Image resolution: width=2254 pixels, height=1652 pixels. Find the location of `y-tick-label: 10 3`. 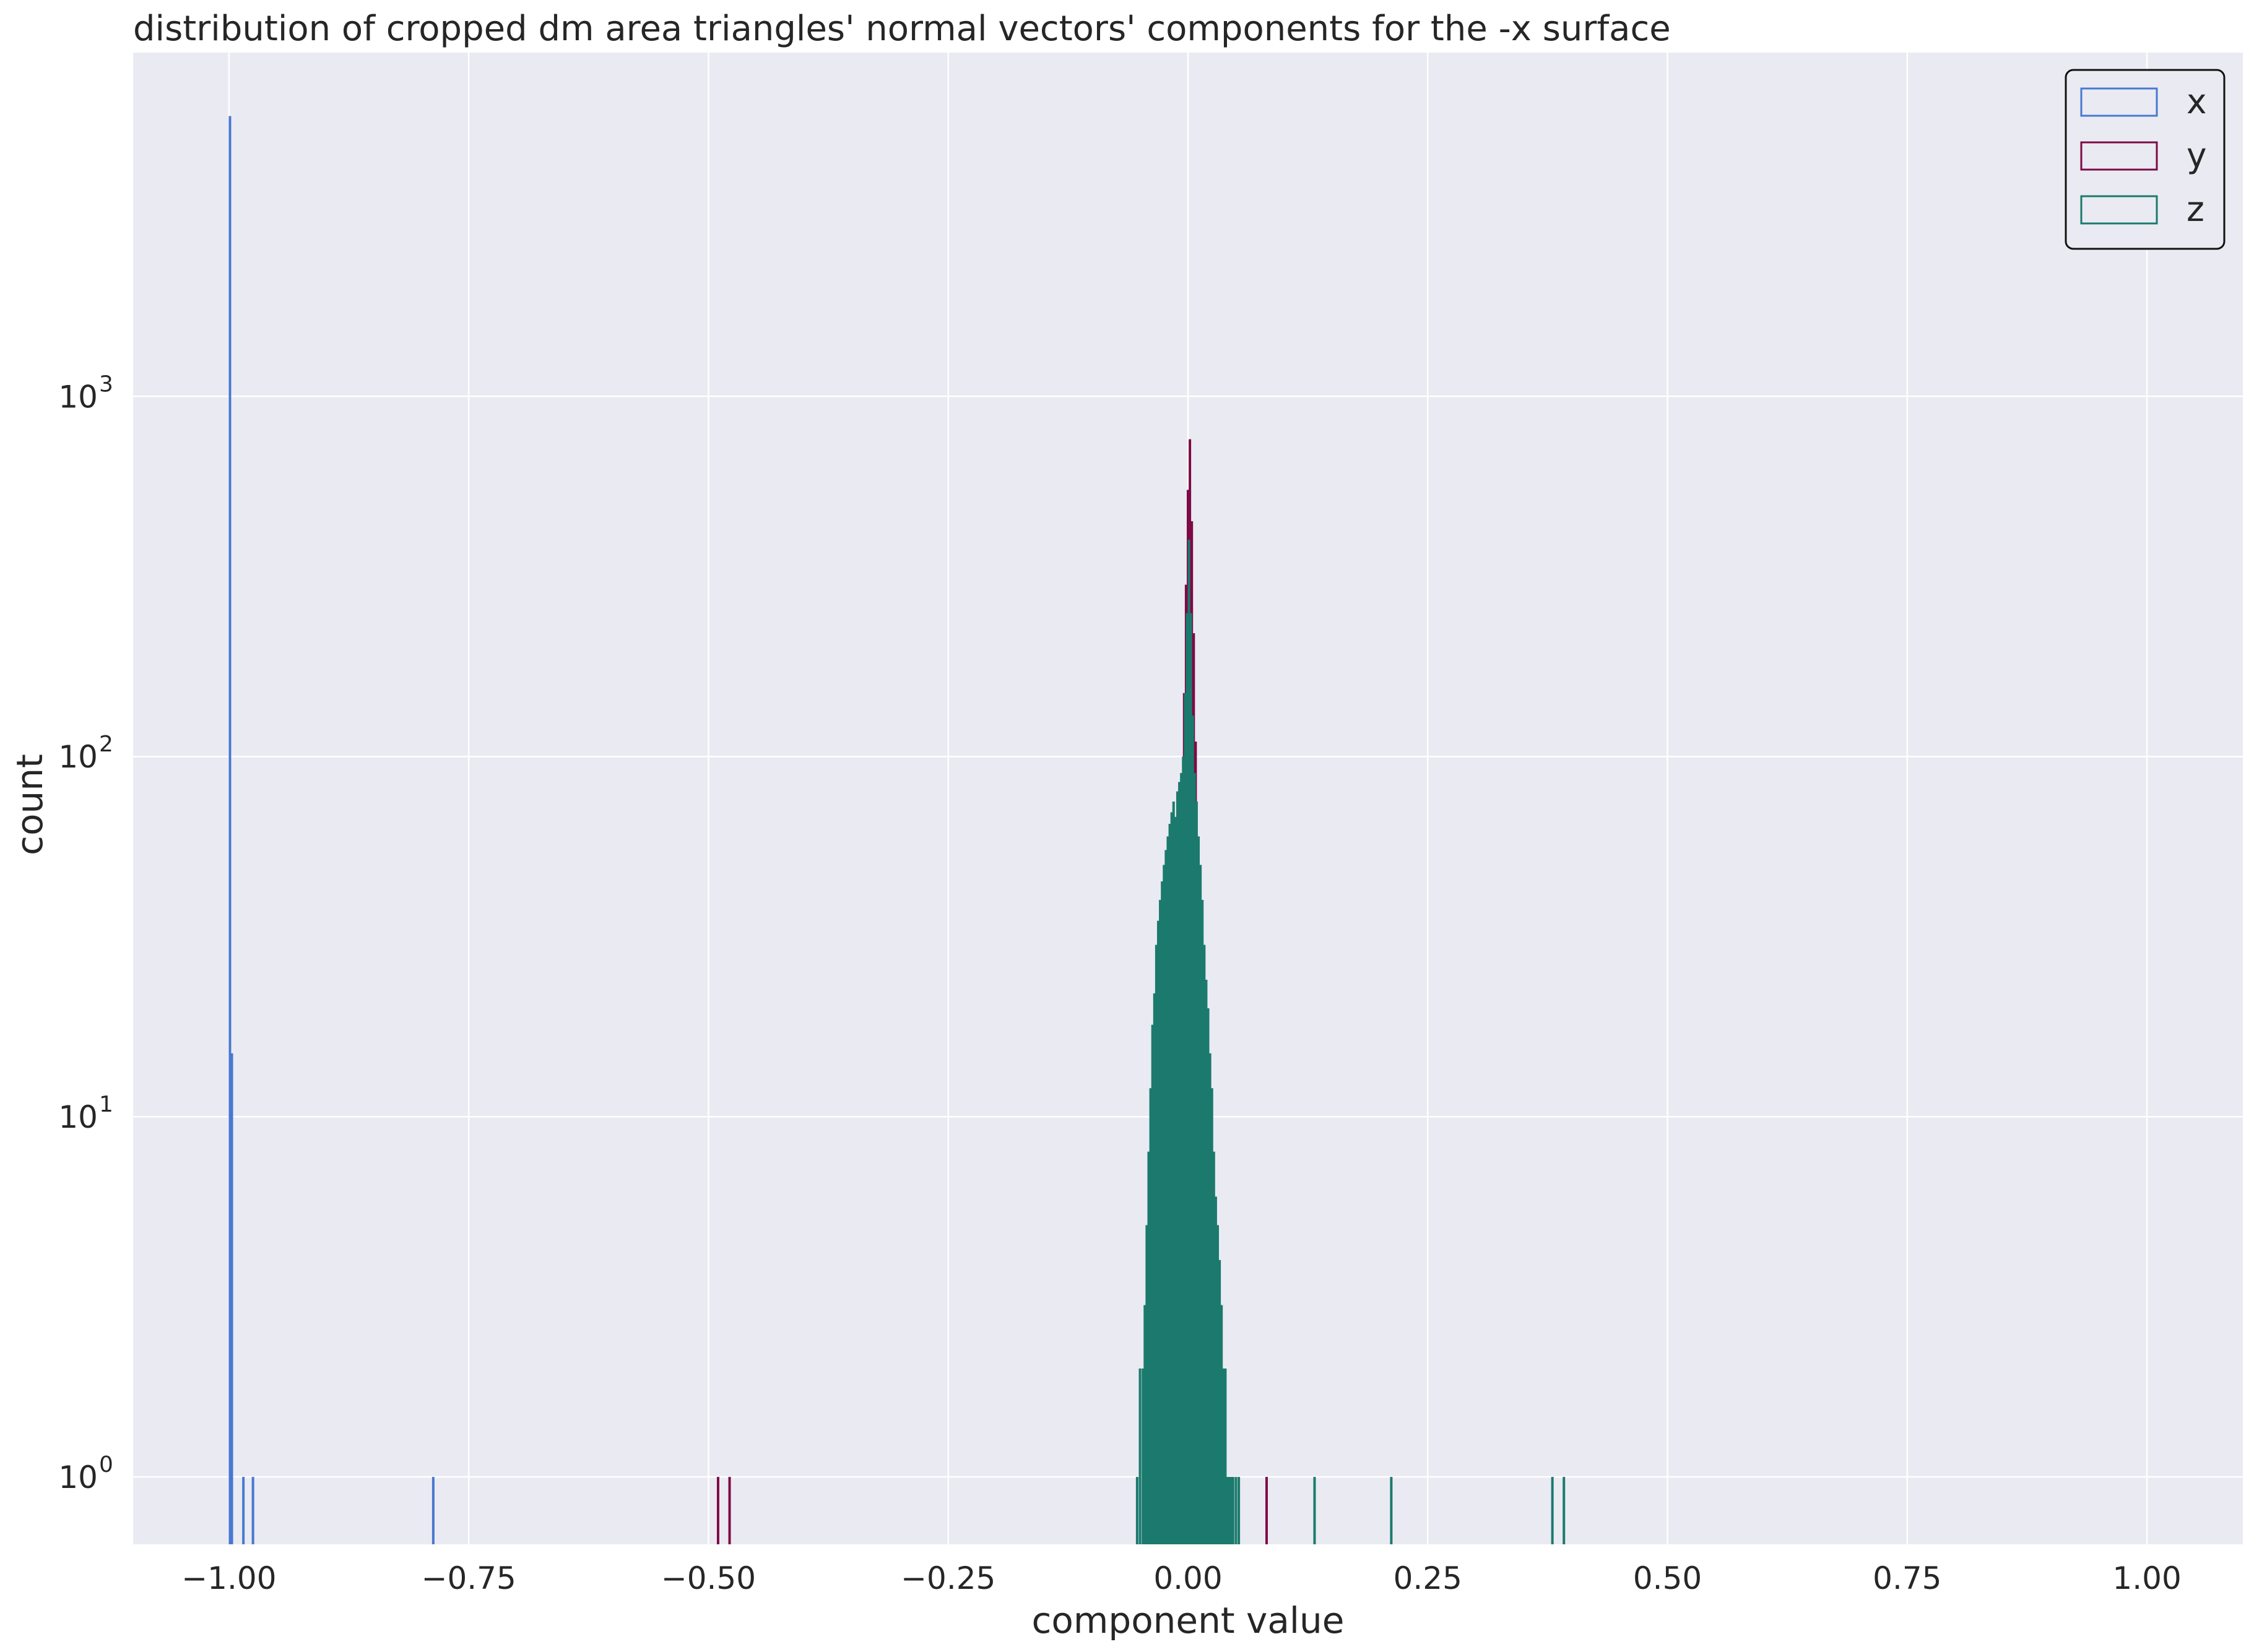

y-tick-label: 10 3 is located at coordinates (85, 393).